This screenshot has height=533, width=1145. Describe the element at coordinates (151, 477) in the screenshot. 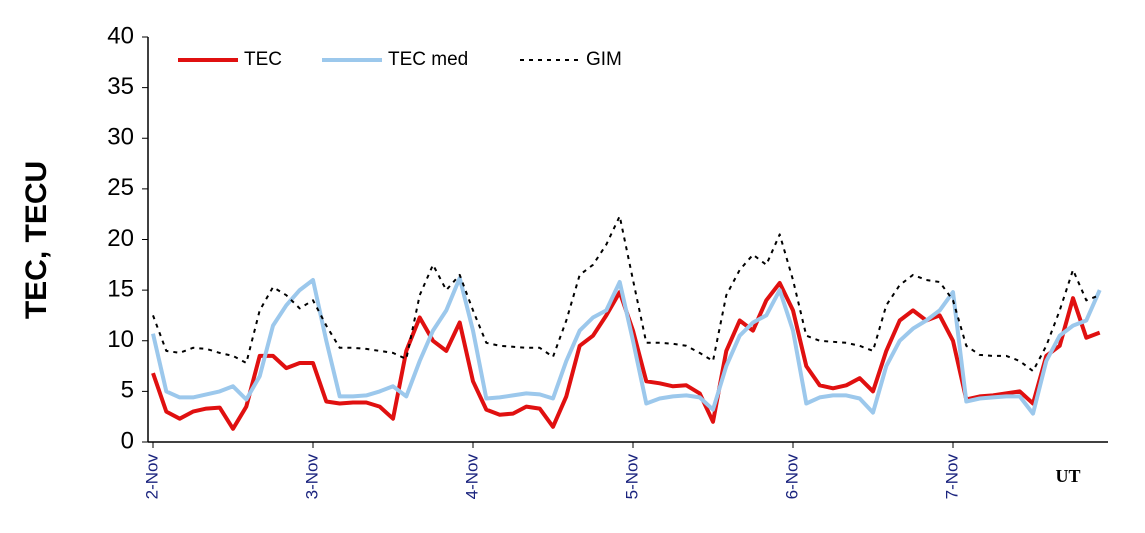

I see `x-tick-label: 2-Nov` at that location.